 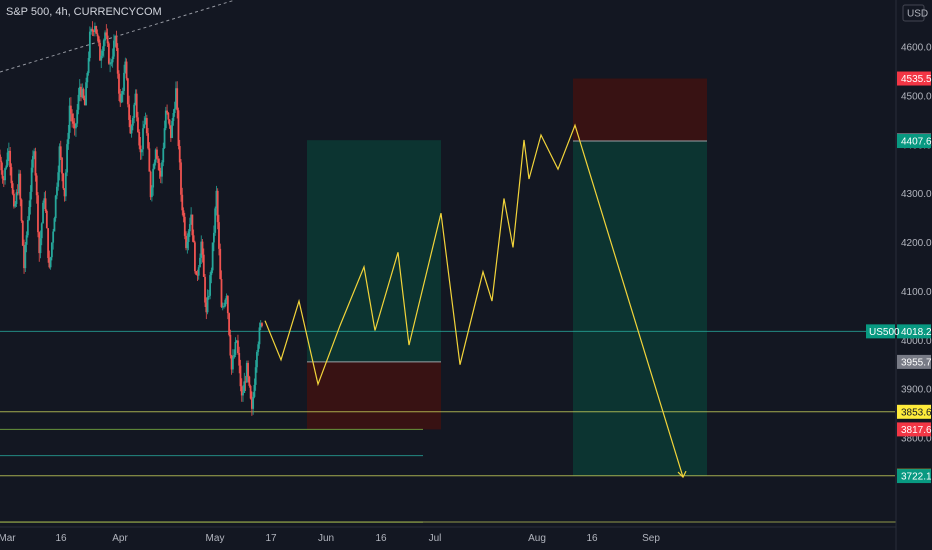 What do you see at coordinates (916, 412) in the screenshot?
I see `price-tag-text: 3853.6` at bounding box center [916, 412].